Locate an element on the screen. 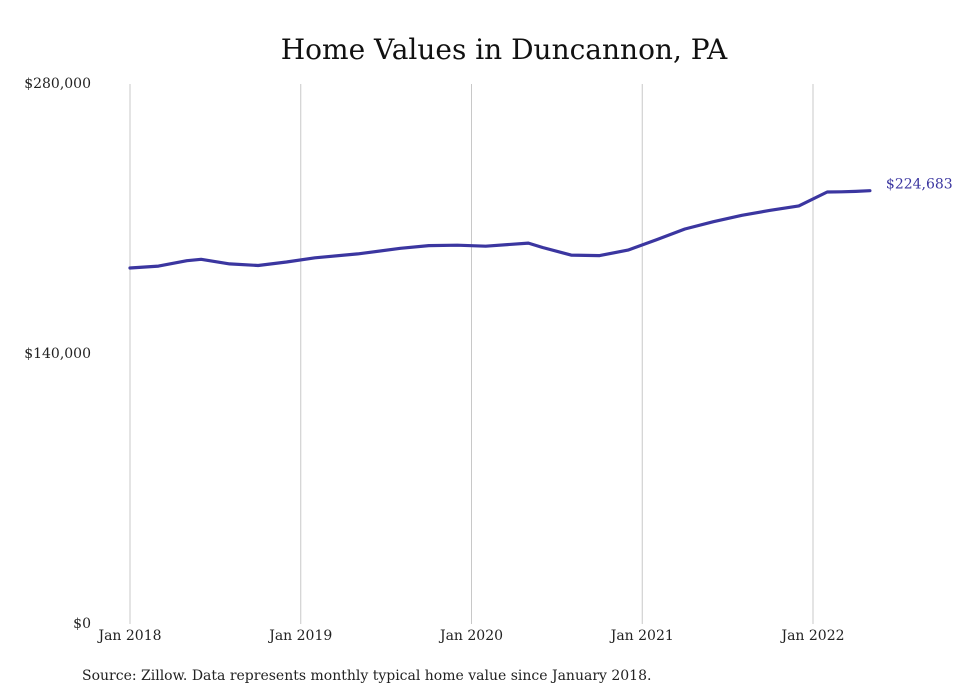 The width and height of the screenshot is (980, 699). x-tick-label: Jan 2022 is located at coordinates (811, 636).